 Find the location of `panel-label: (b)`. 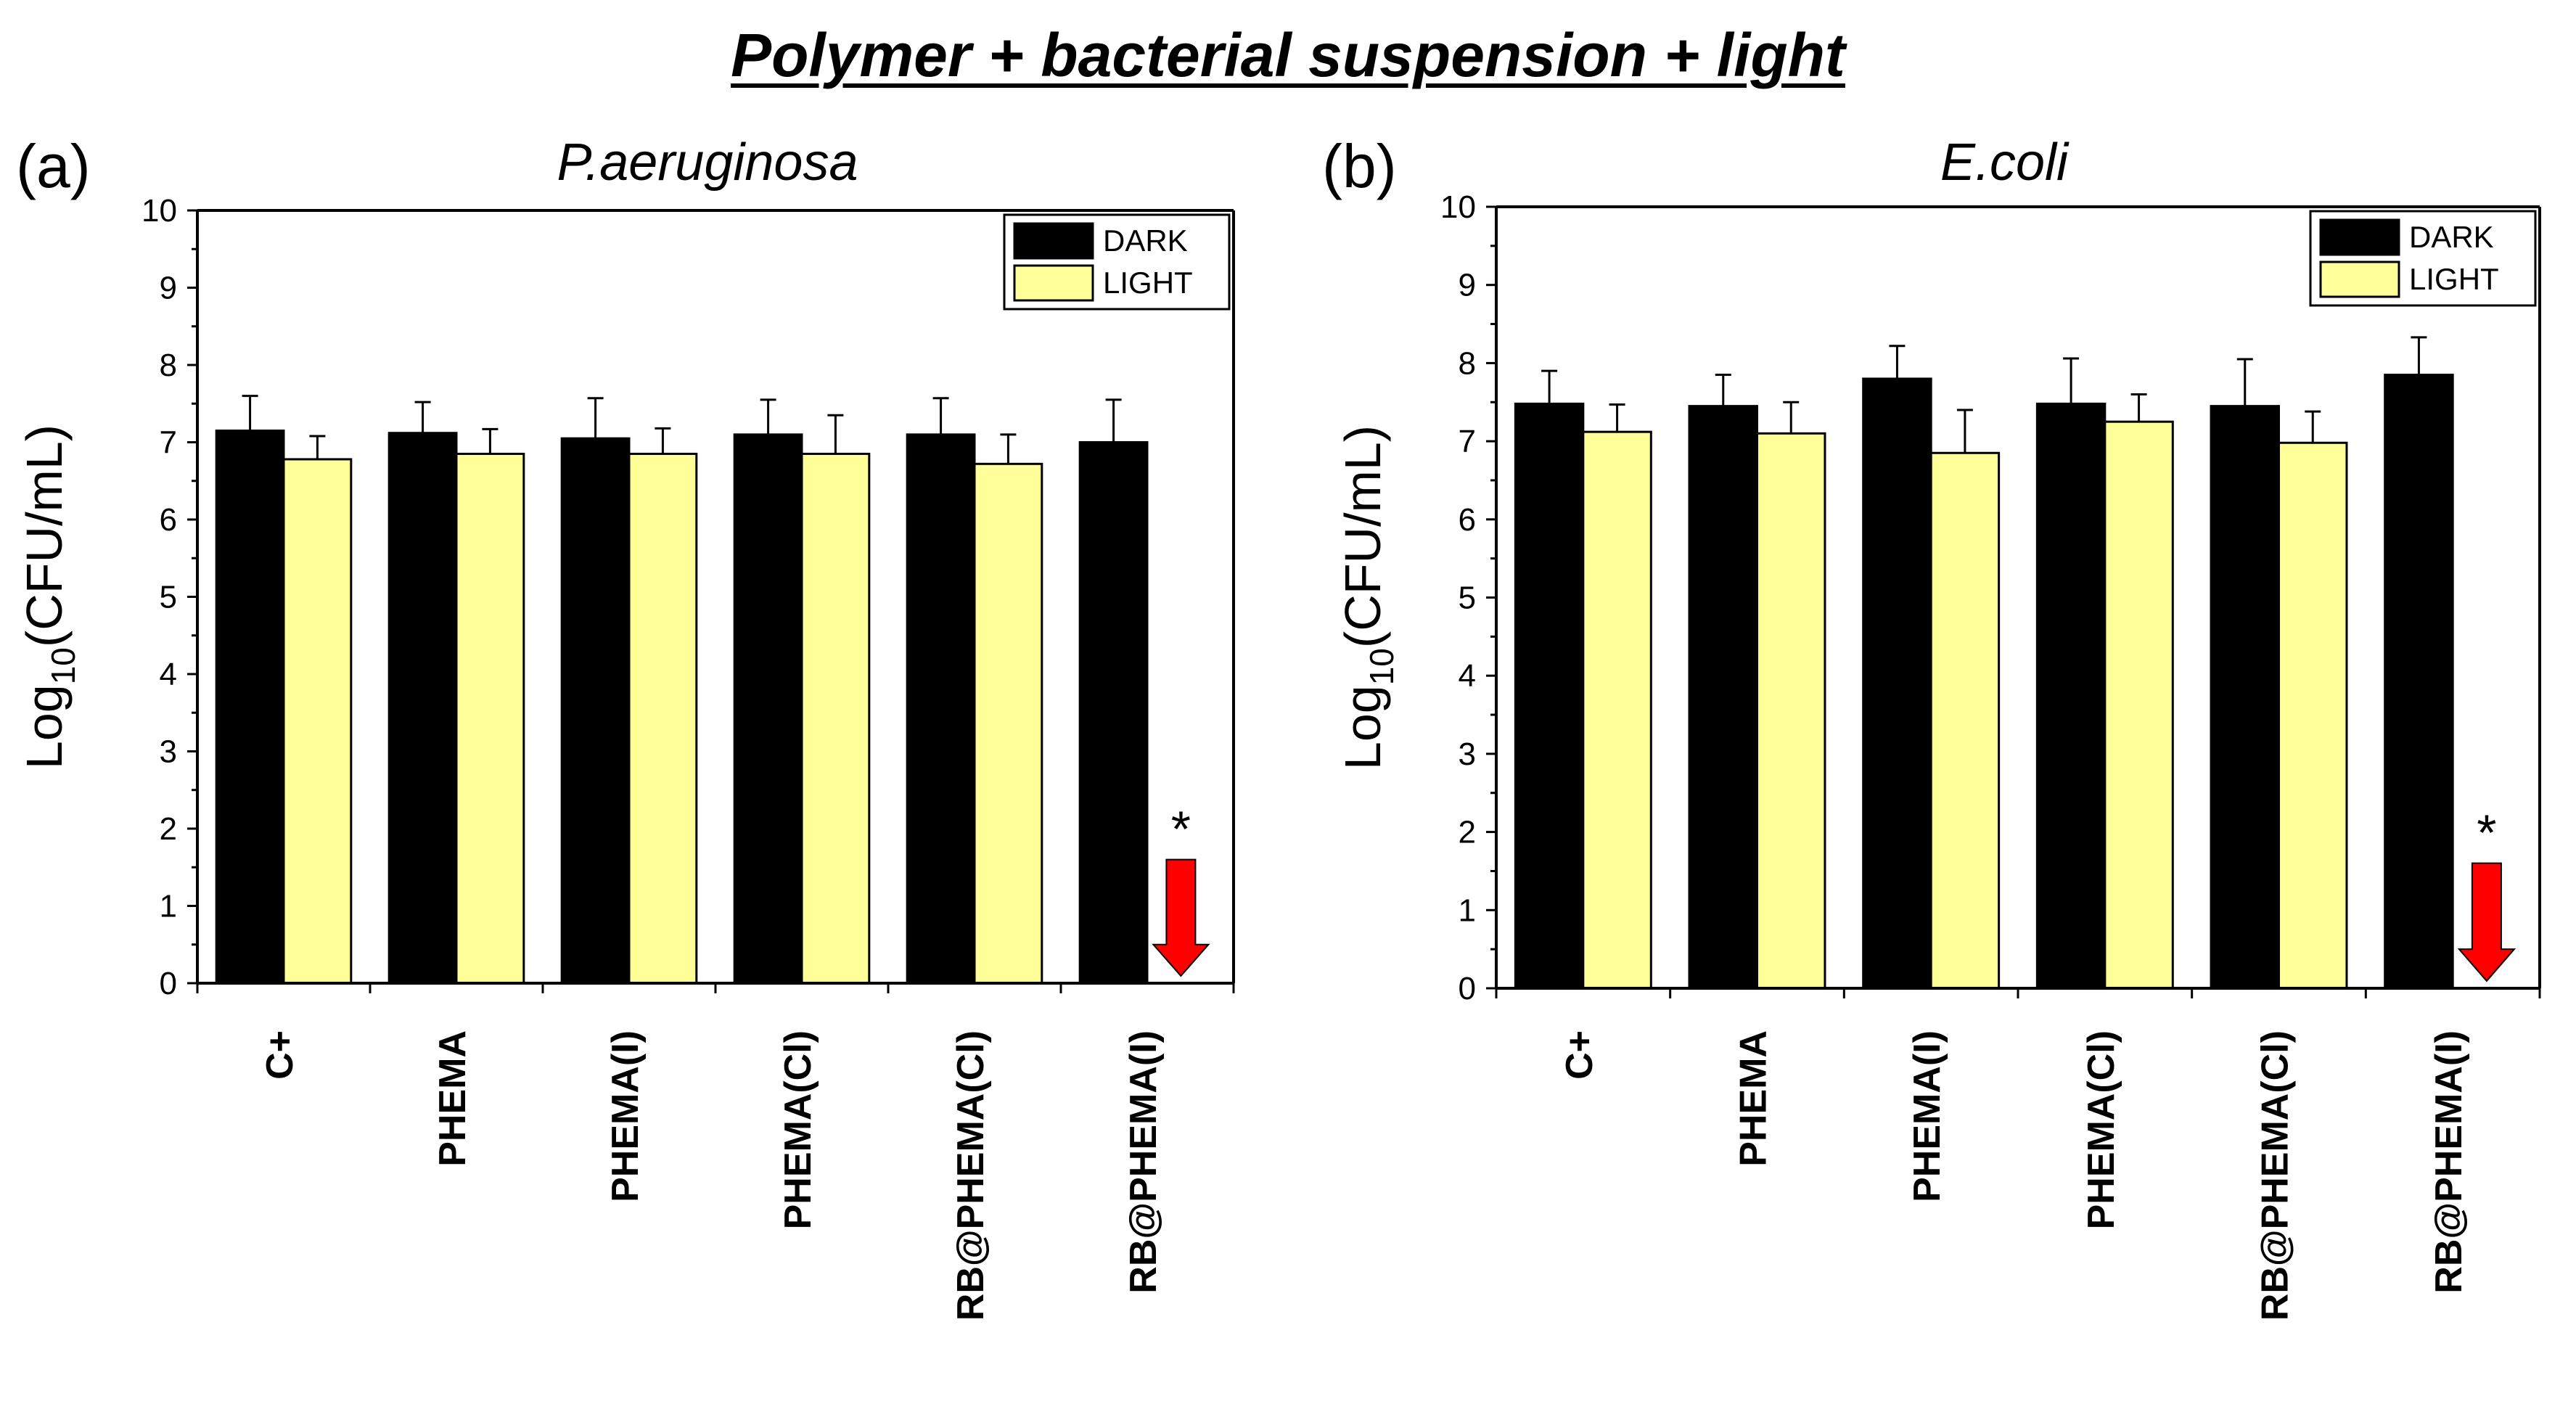

panel-label: (b) is located at coordinates (1359, 166).